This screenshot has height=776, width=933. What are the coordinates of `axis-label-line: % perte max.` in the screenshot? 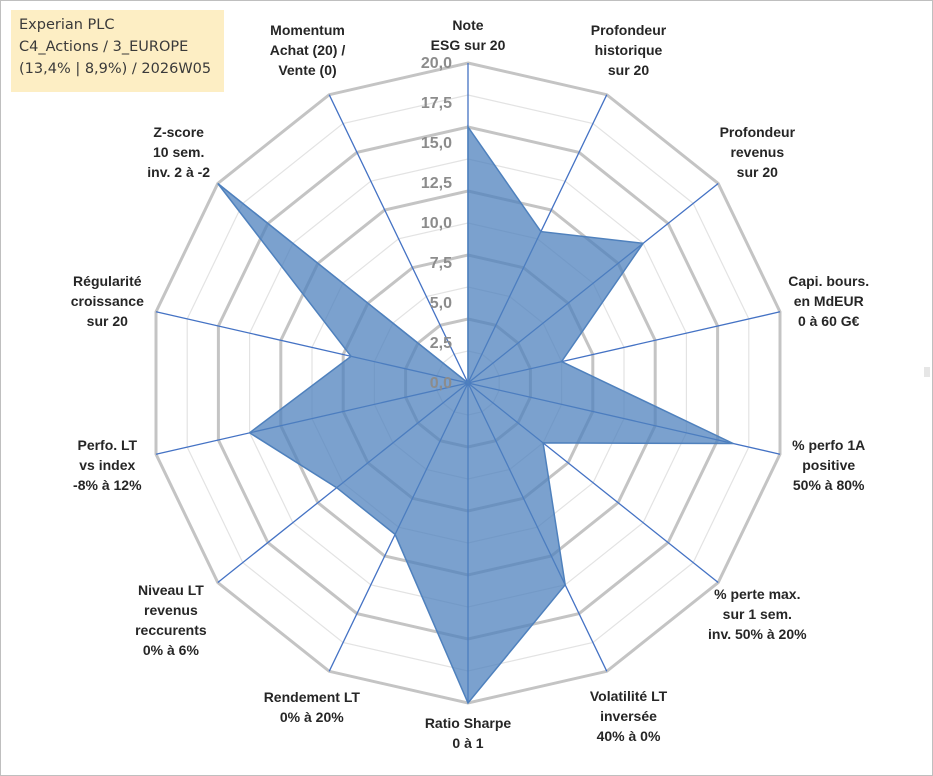 It's located at (757, 593).